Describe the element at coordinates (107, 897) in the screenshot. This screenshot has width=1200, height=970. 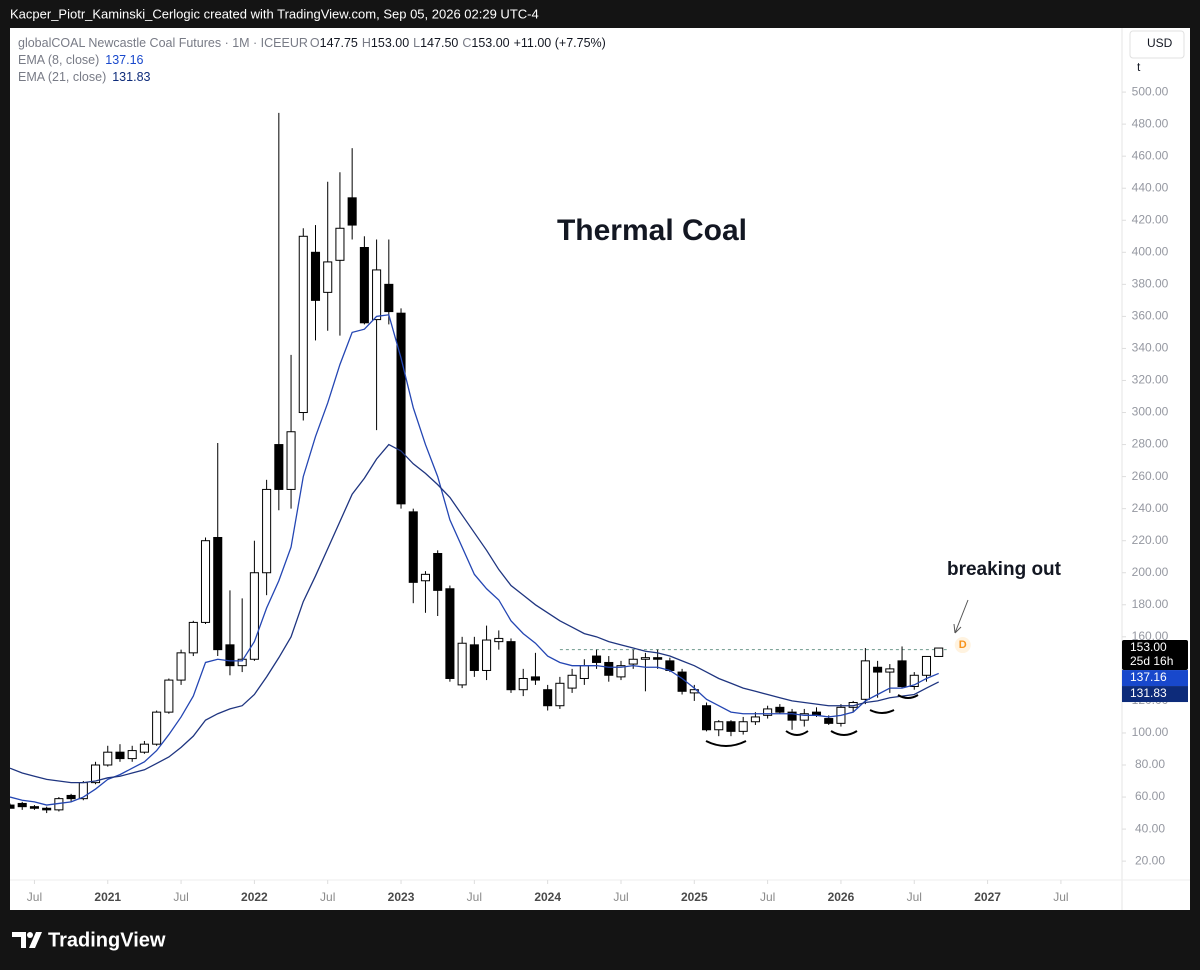
I see `x-tick-label: 2021` at that location.